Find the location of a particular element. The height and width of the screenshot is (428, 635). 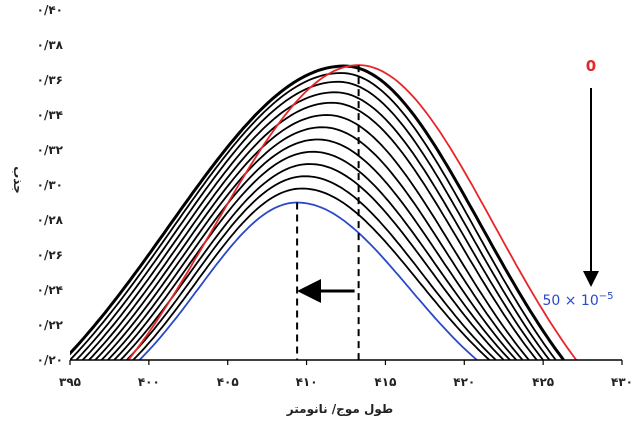

y-tick-label: ۰/۳۰ is located at coordinates (50, 185).